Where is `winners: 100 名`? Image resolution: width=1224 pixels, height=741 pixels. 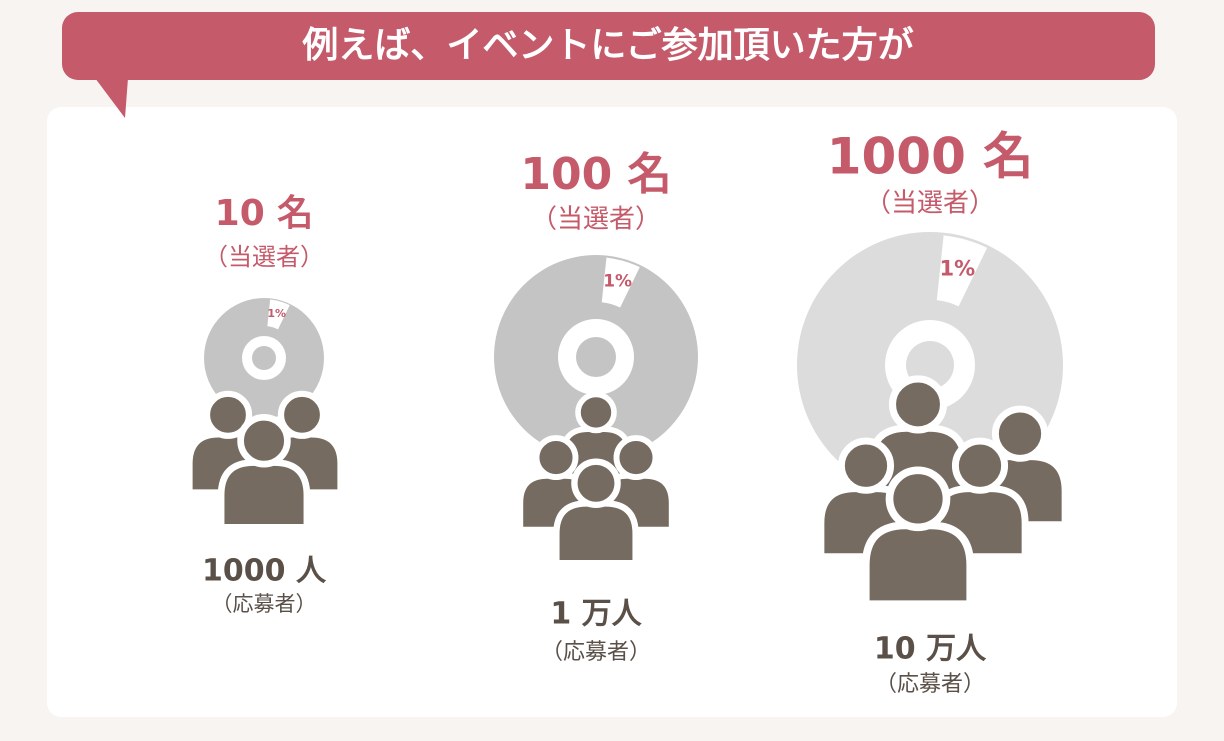
winners: 100 名 is located at coordinates (595, 174).